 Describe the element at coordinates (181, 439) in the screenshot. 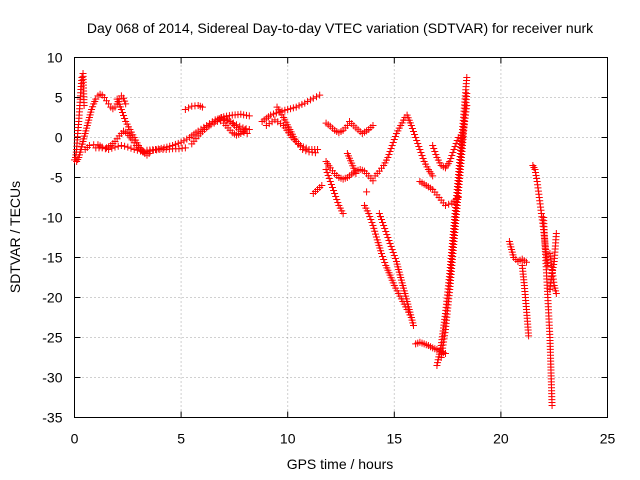

I see `x-tick-label: 5` at that location.